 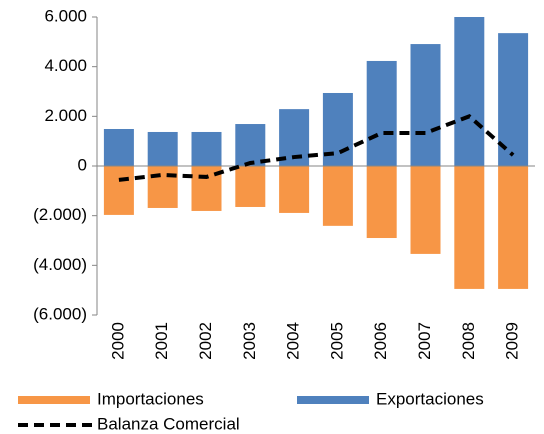 I want to click on legend-label: Exportaciones, so click(x=430, y=398).